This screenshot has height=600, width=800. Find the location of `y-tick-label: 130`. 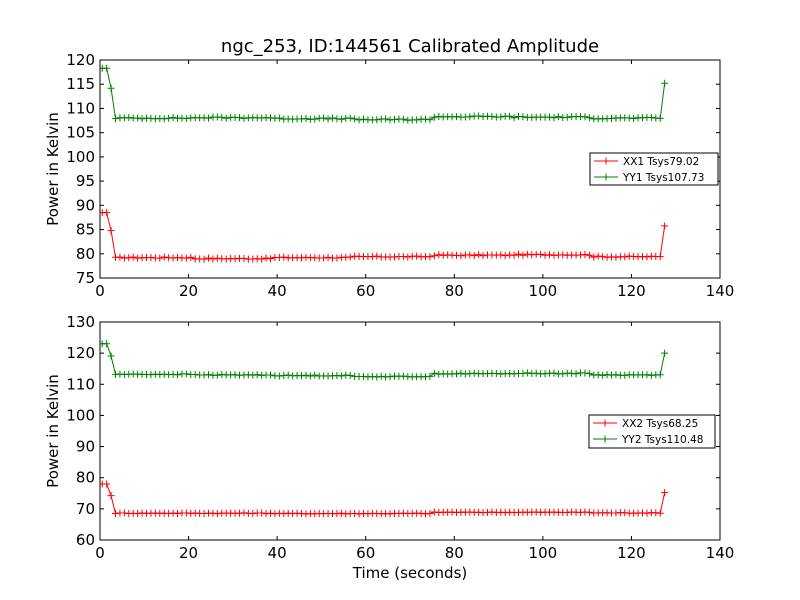

y-tick-label: 130 is located at coordinates (80, 322).